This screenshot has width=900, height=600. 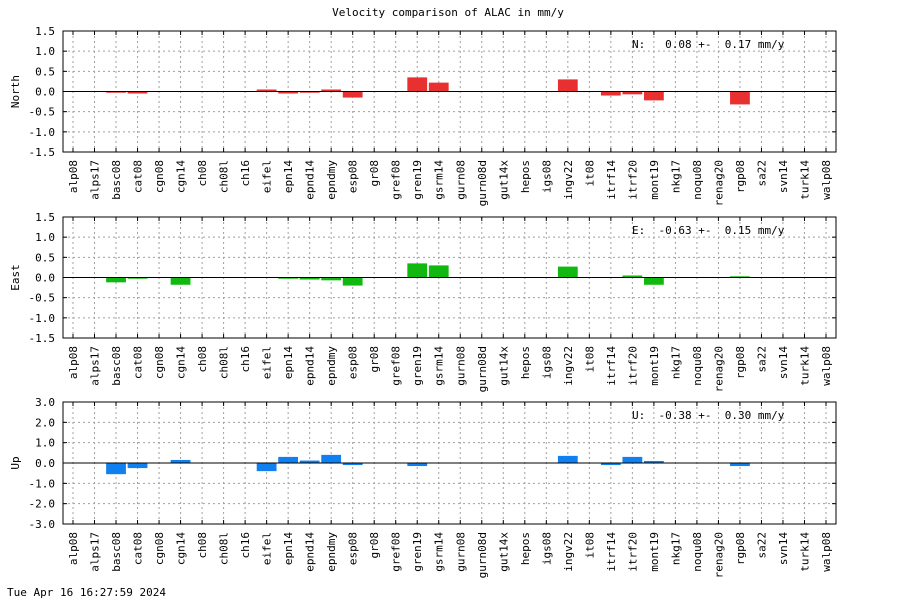 I want to click on x-tick-label: igs08, so click(x=546, y=362).